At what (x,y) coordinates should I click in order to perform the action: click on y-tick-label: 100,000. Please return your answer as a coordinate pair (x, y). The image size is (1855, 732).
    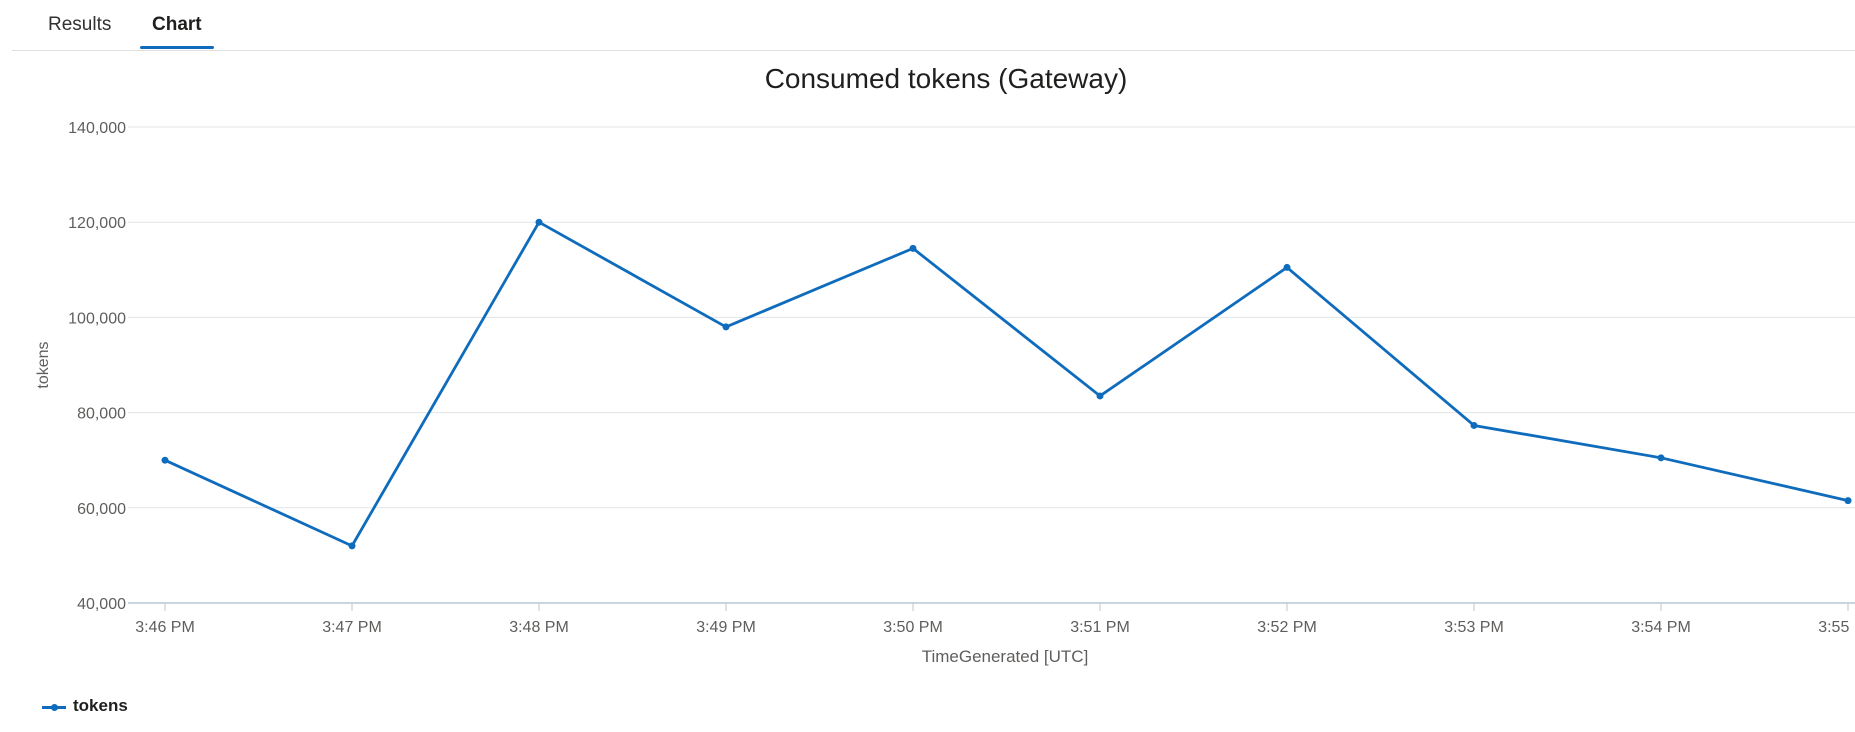
    Looking at the image, I should click on (97, 318).